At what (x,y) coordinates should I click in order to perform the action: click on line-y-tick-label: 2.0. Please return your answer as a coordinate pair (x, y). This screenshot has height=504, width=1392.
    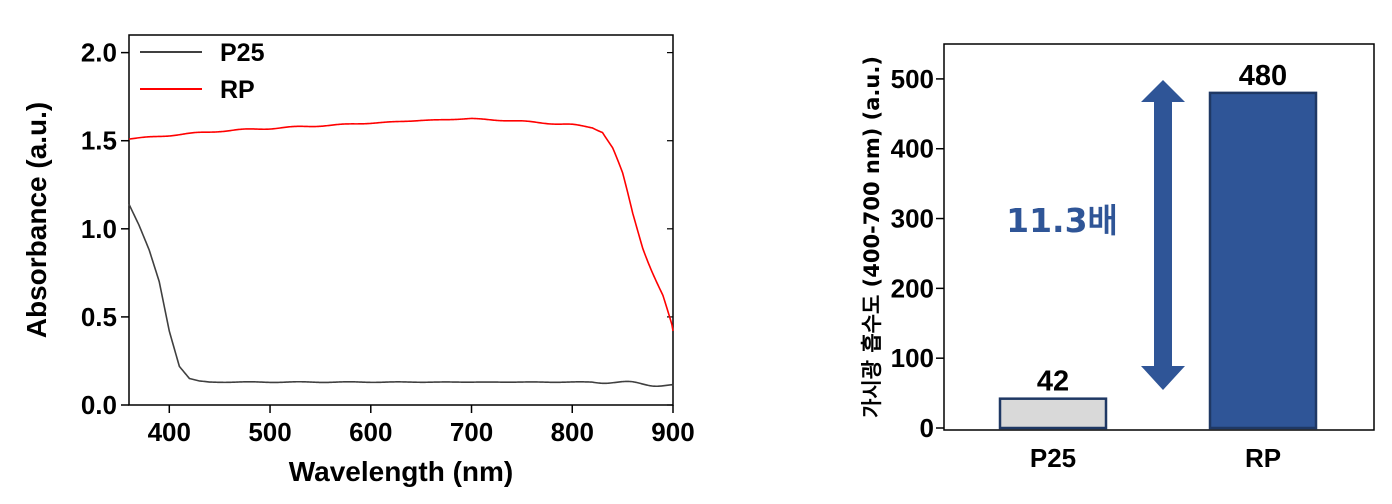
    Looking at the image, I should click on (99, 53).